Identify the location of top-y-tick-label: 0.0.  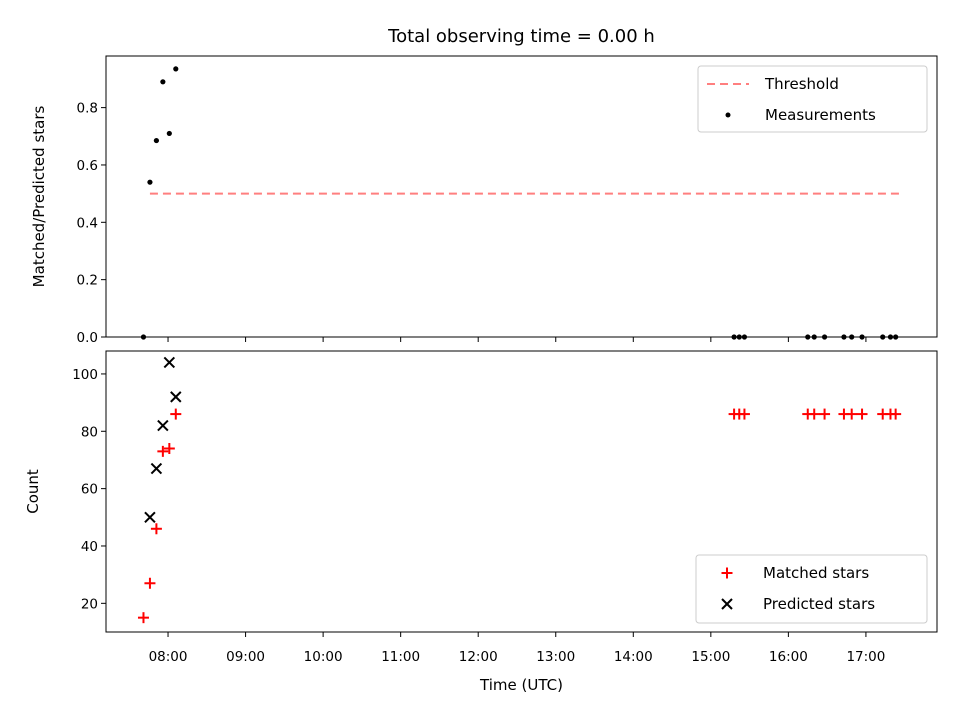
(87, 338).